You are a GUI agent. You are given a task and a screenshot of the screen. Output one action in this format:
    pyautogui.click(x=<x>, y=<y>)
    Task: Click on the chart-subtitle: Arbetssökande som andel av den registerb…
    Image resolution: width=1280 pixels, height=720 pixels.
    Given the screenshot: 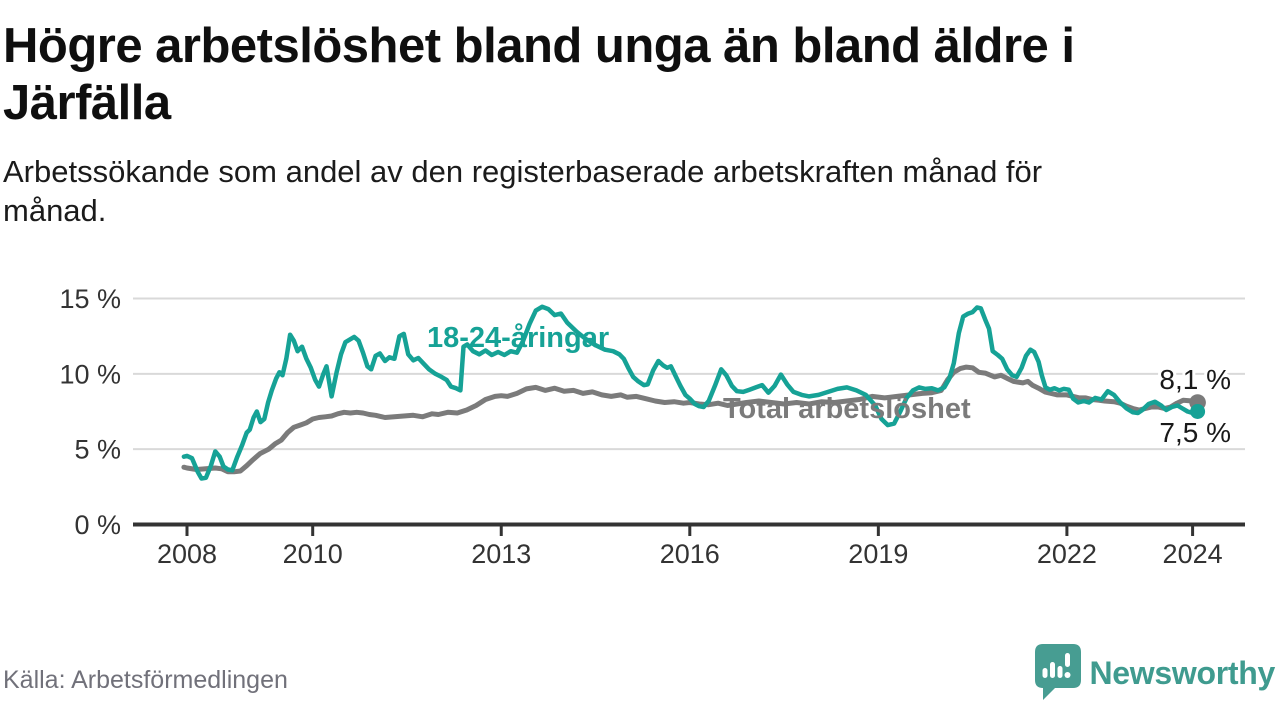 What is the action you would take?
    pyautogui.click(x=523, y=191)
    